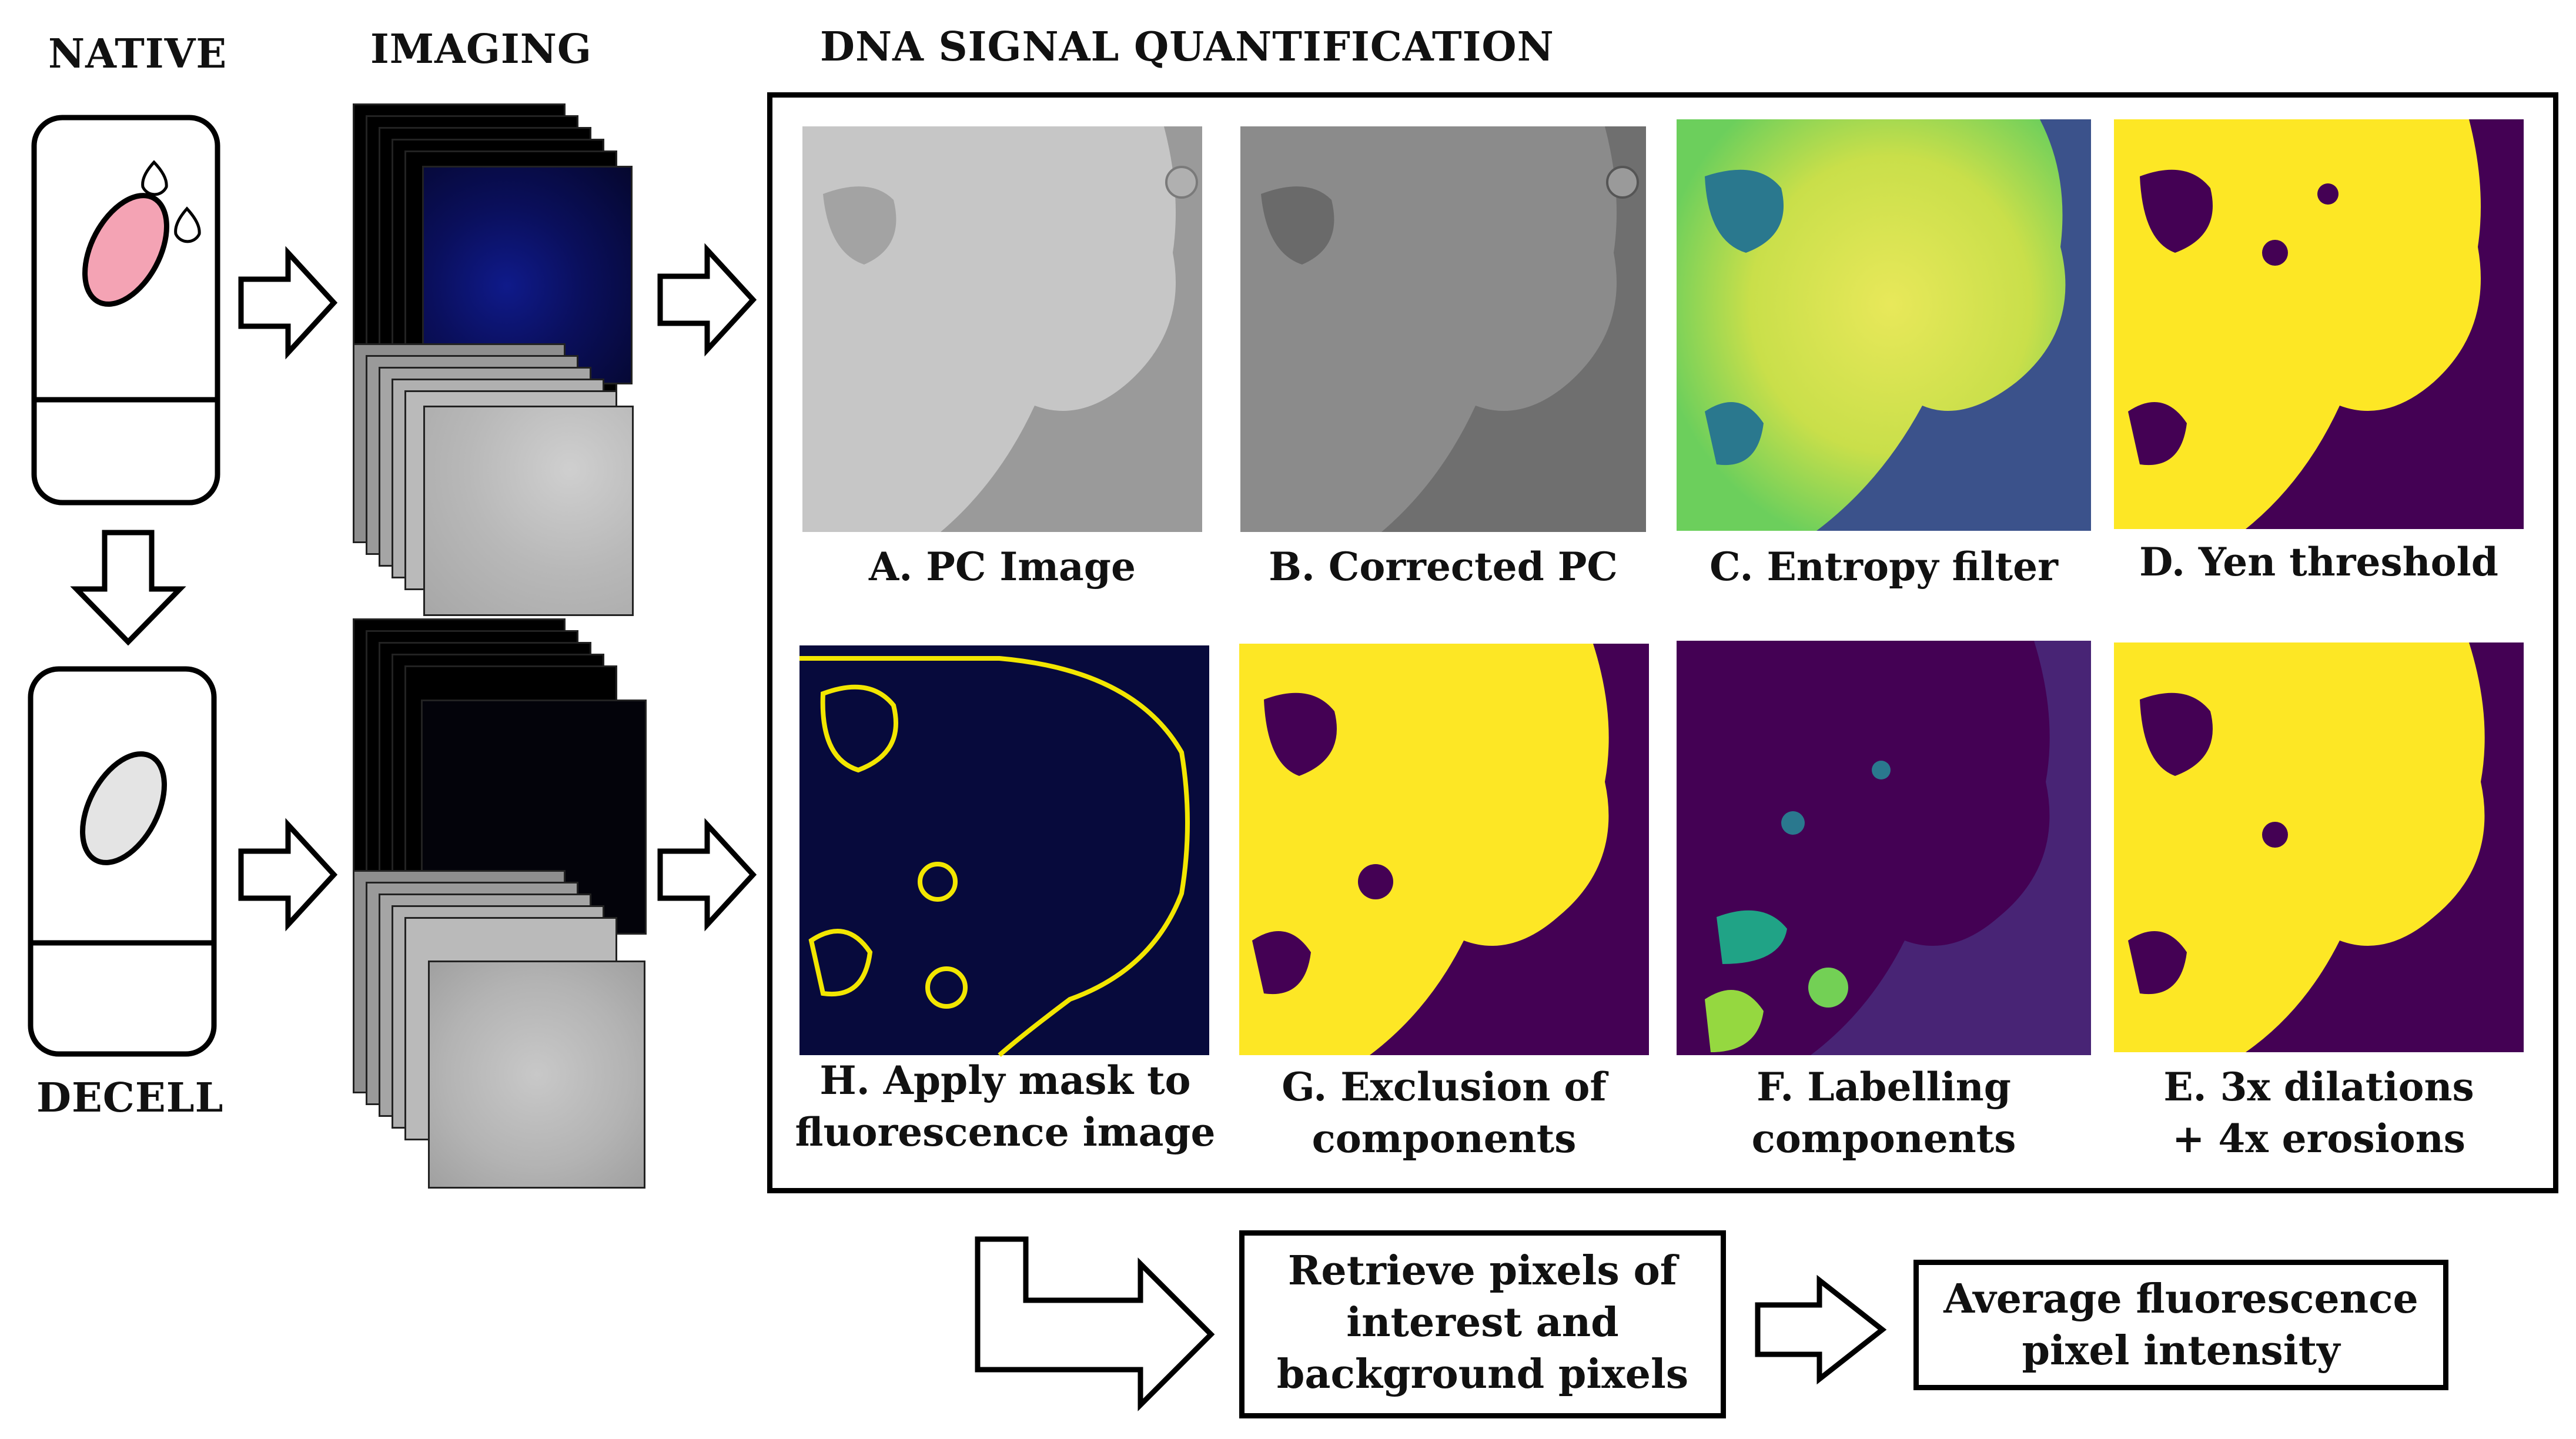  I want to click on average-intensity-box, so click(2180, 1325).